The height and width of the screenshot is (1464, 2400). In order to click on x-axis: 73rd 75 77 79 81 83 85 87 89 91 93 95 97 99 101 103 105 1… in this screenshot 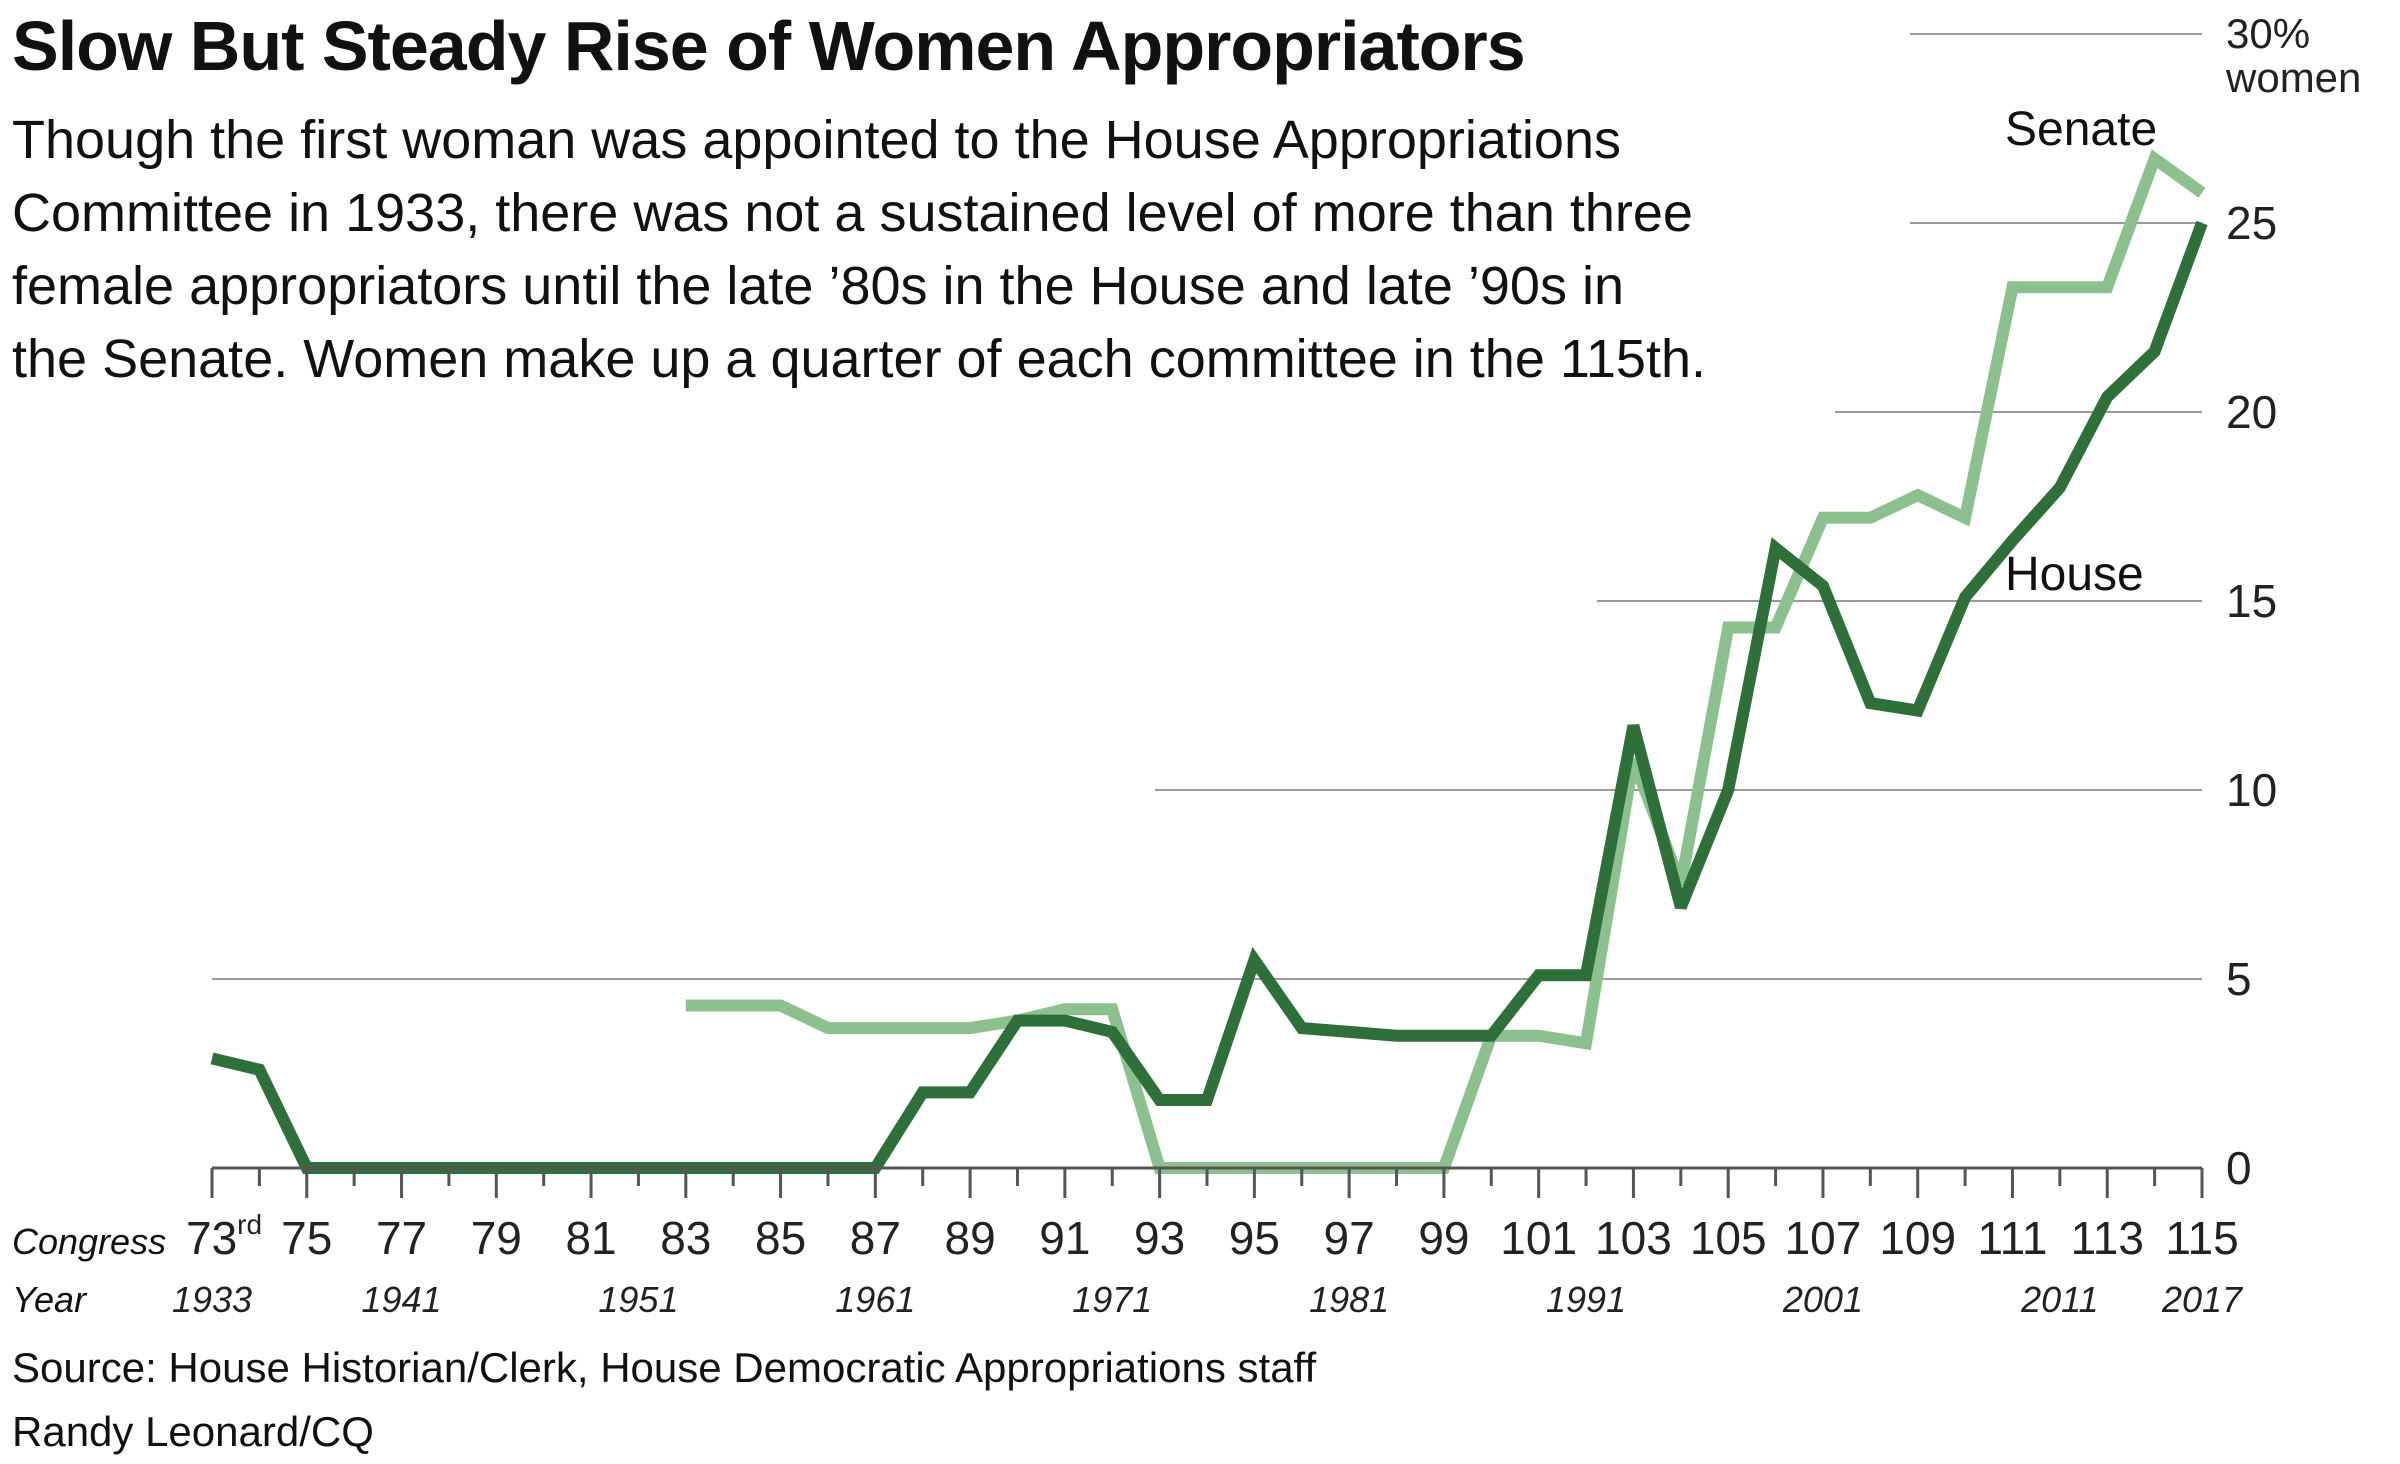, I will do `click(1208, 1243)`.